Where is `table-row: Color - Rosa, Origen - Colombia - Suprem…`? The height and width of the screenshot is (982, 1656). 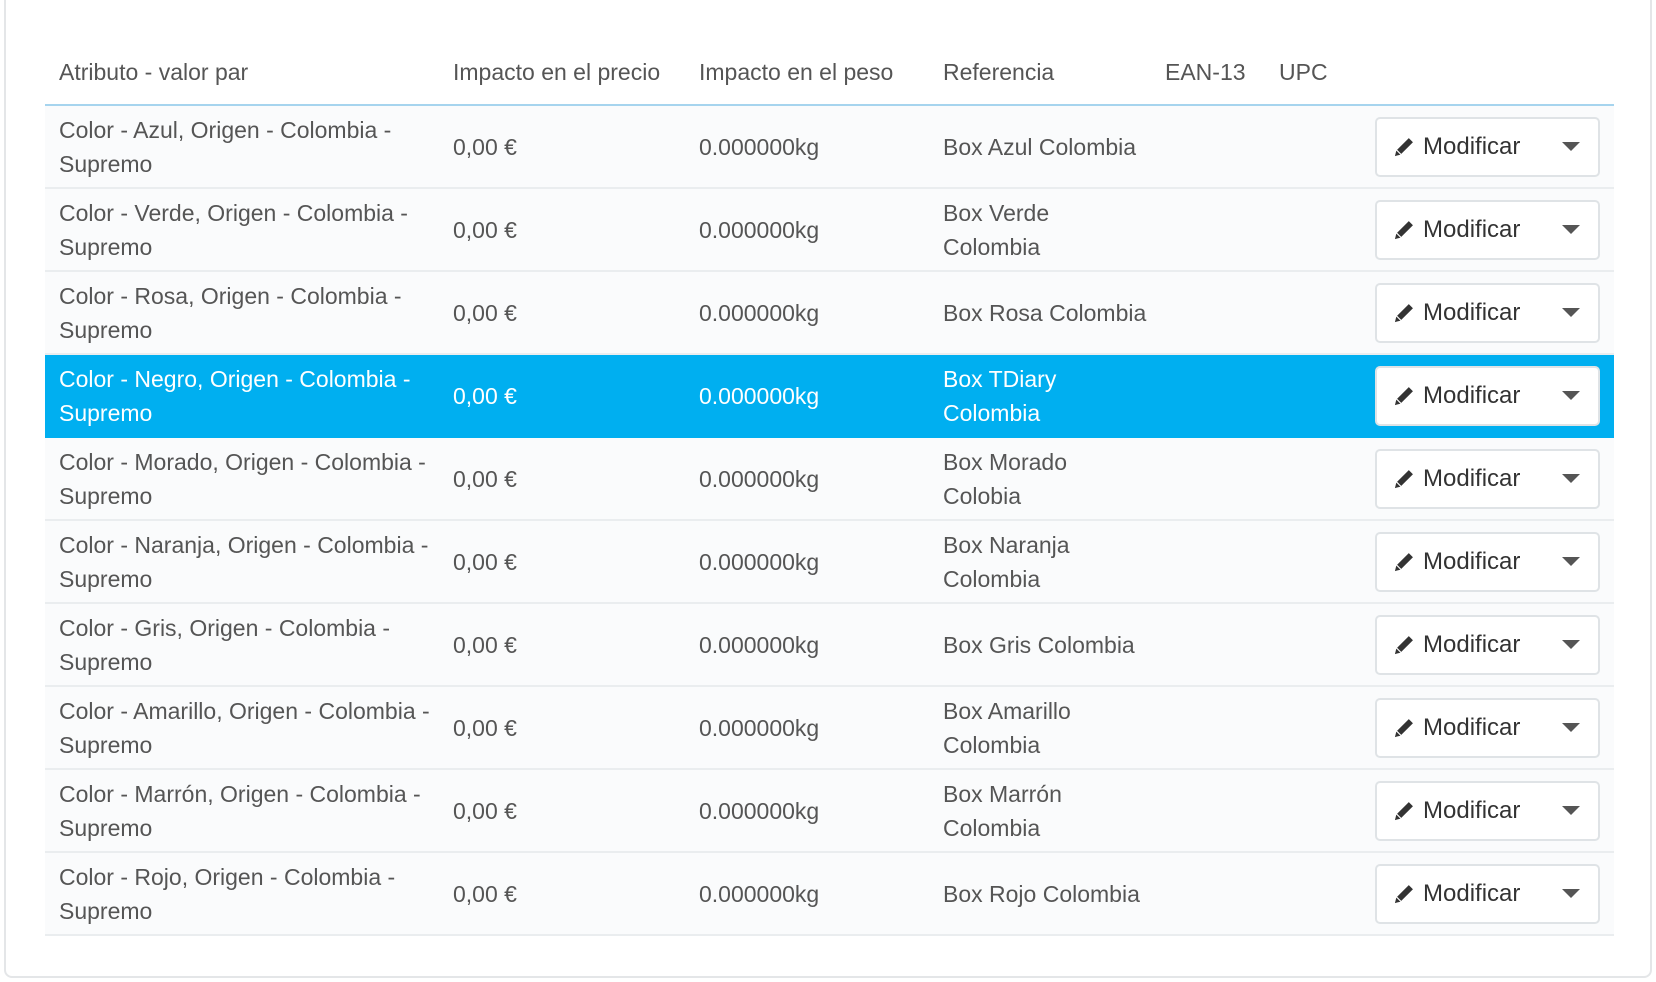 table-row: Color - Rosa, Origen - Colombia - Suprem… is located at coordinates (829, 313).